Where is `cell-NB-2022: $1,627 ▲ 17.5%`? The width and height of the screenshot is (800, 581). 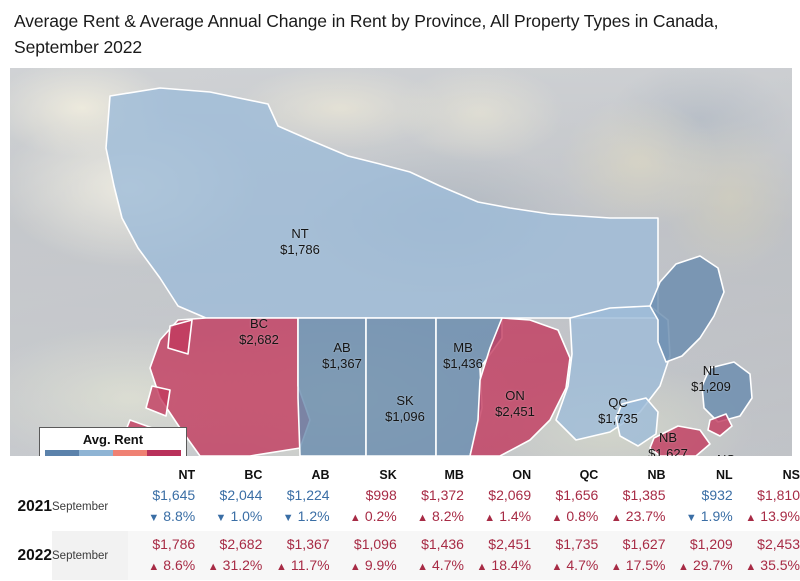
cell-NB-2022: $1,627 ▲ 17.5% is located at coordinates (632, 555).